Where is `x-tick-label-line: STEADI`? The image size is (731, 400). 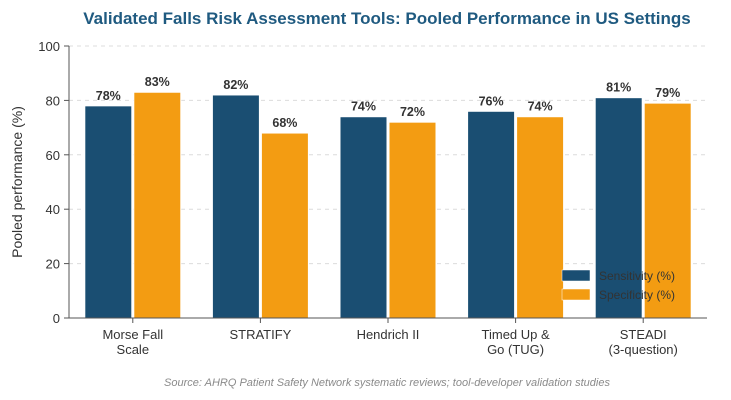
x-tick-label-line: STEADI is located at coordinates (643, 334).